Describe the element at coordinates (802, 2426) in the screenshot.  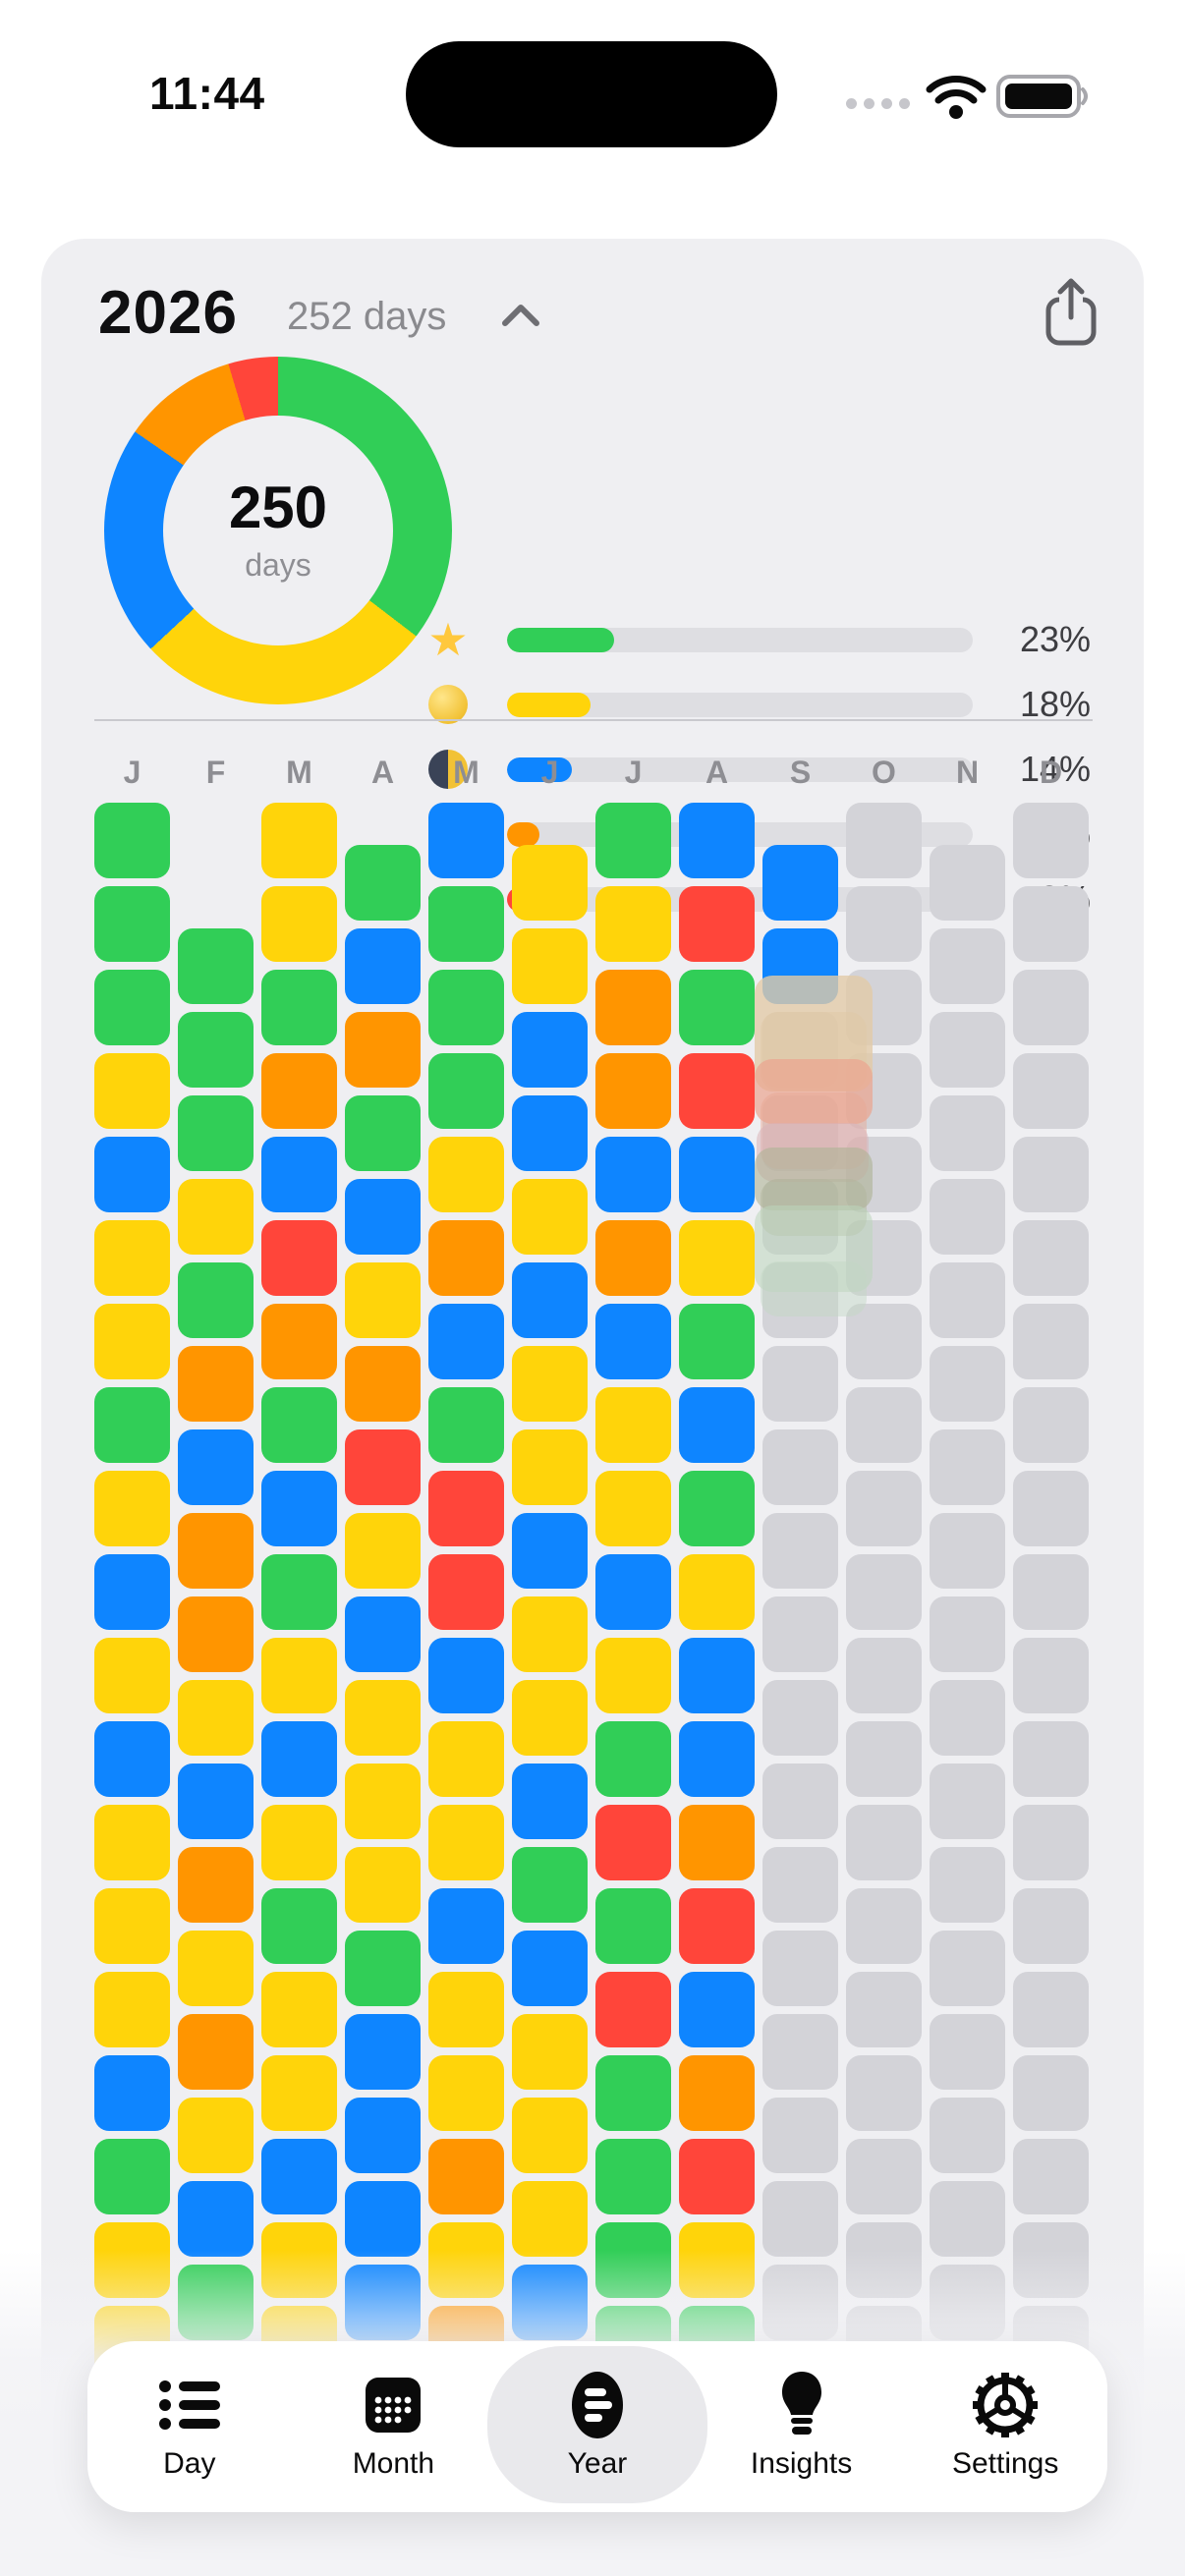
I see `tab-insights: Insights` at that location.